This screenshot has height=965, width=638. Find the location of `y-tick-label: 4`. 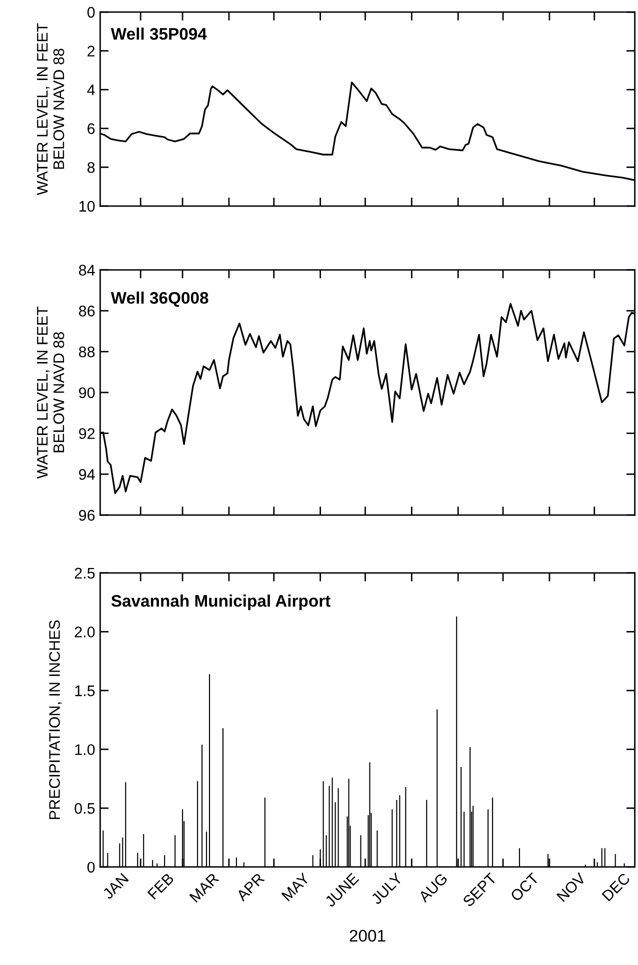

y-tick-label: 4 is located at coordinates (91, 90).